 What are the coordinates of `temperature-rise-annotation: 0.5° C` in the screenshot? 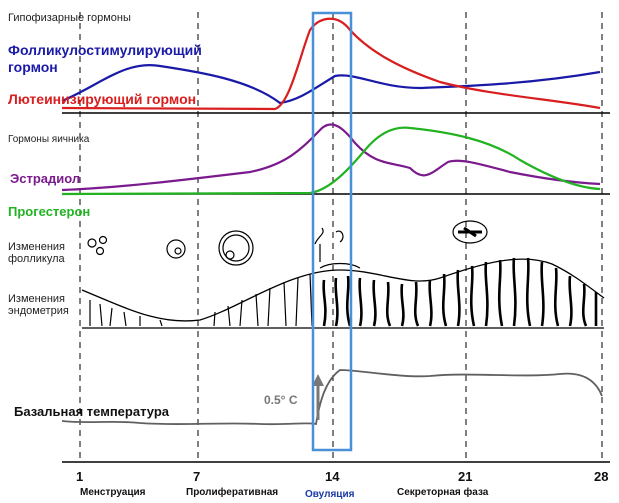 It's located at (281, 400).